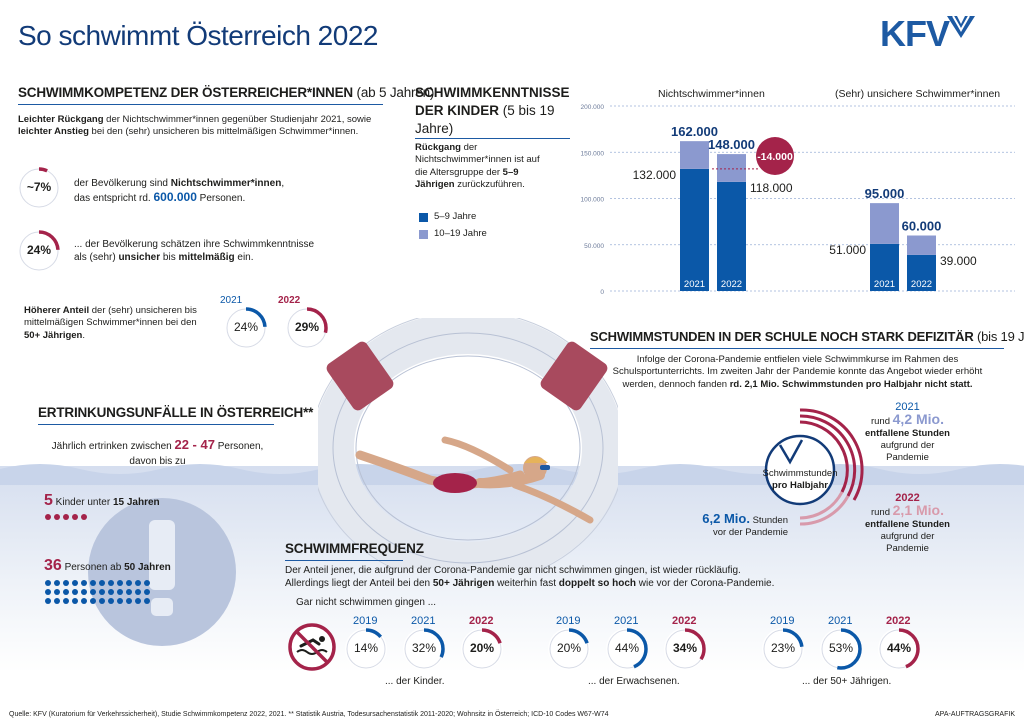 Image resolution: width=1024 pixels, height=724 pixels. What do you see at coordinates (922, 226) in the screenshot?
I see `bar-total-label: 60.000` at bounding box center [922, 226].